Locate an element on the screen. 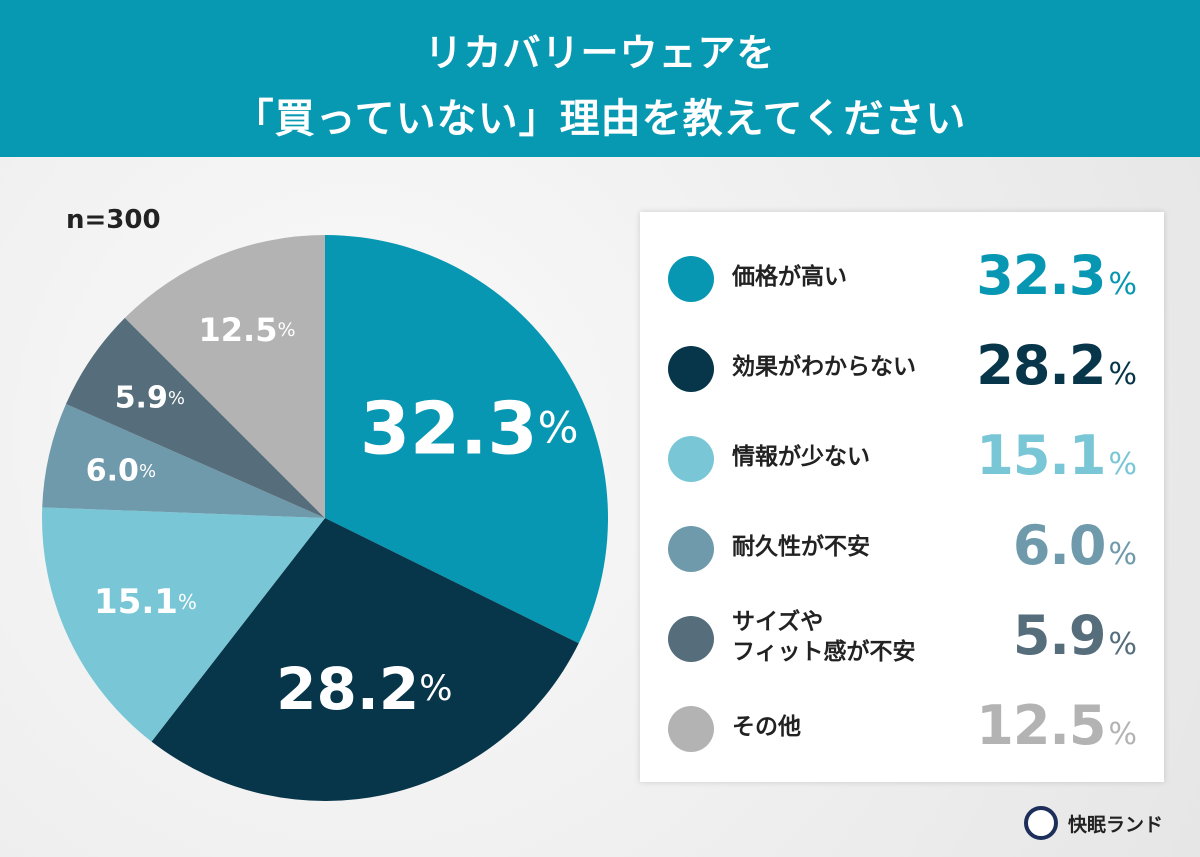 The image size is (1200, 857). brand-logo-icon is located at coordinates (1041, 823).